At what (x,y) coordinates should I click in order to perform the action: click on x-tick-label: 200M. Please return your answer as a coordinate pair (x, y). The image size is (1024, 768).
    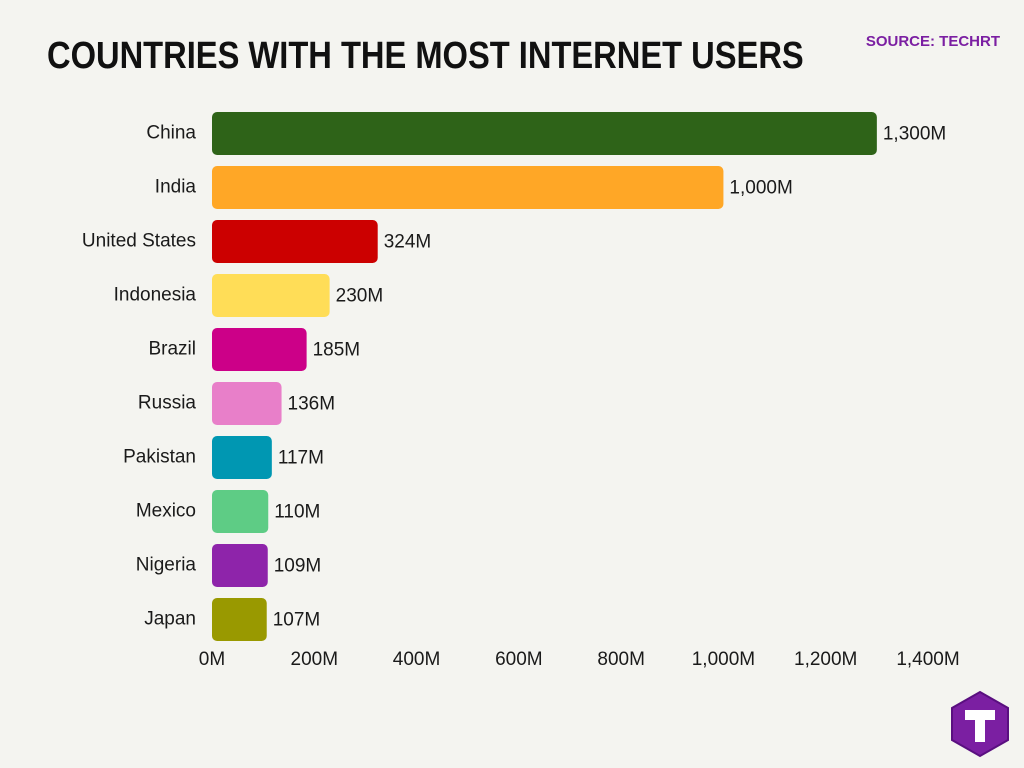
    Looking at the image, I should click on (315, 659).